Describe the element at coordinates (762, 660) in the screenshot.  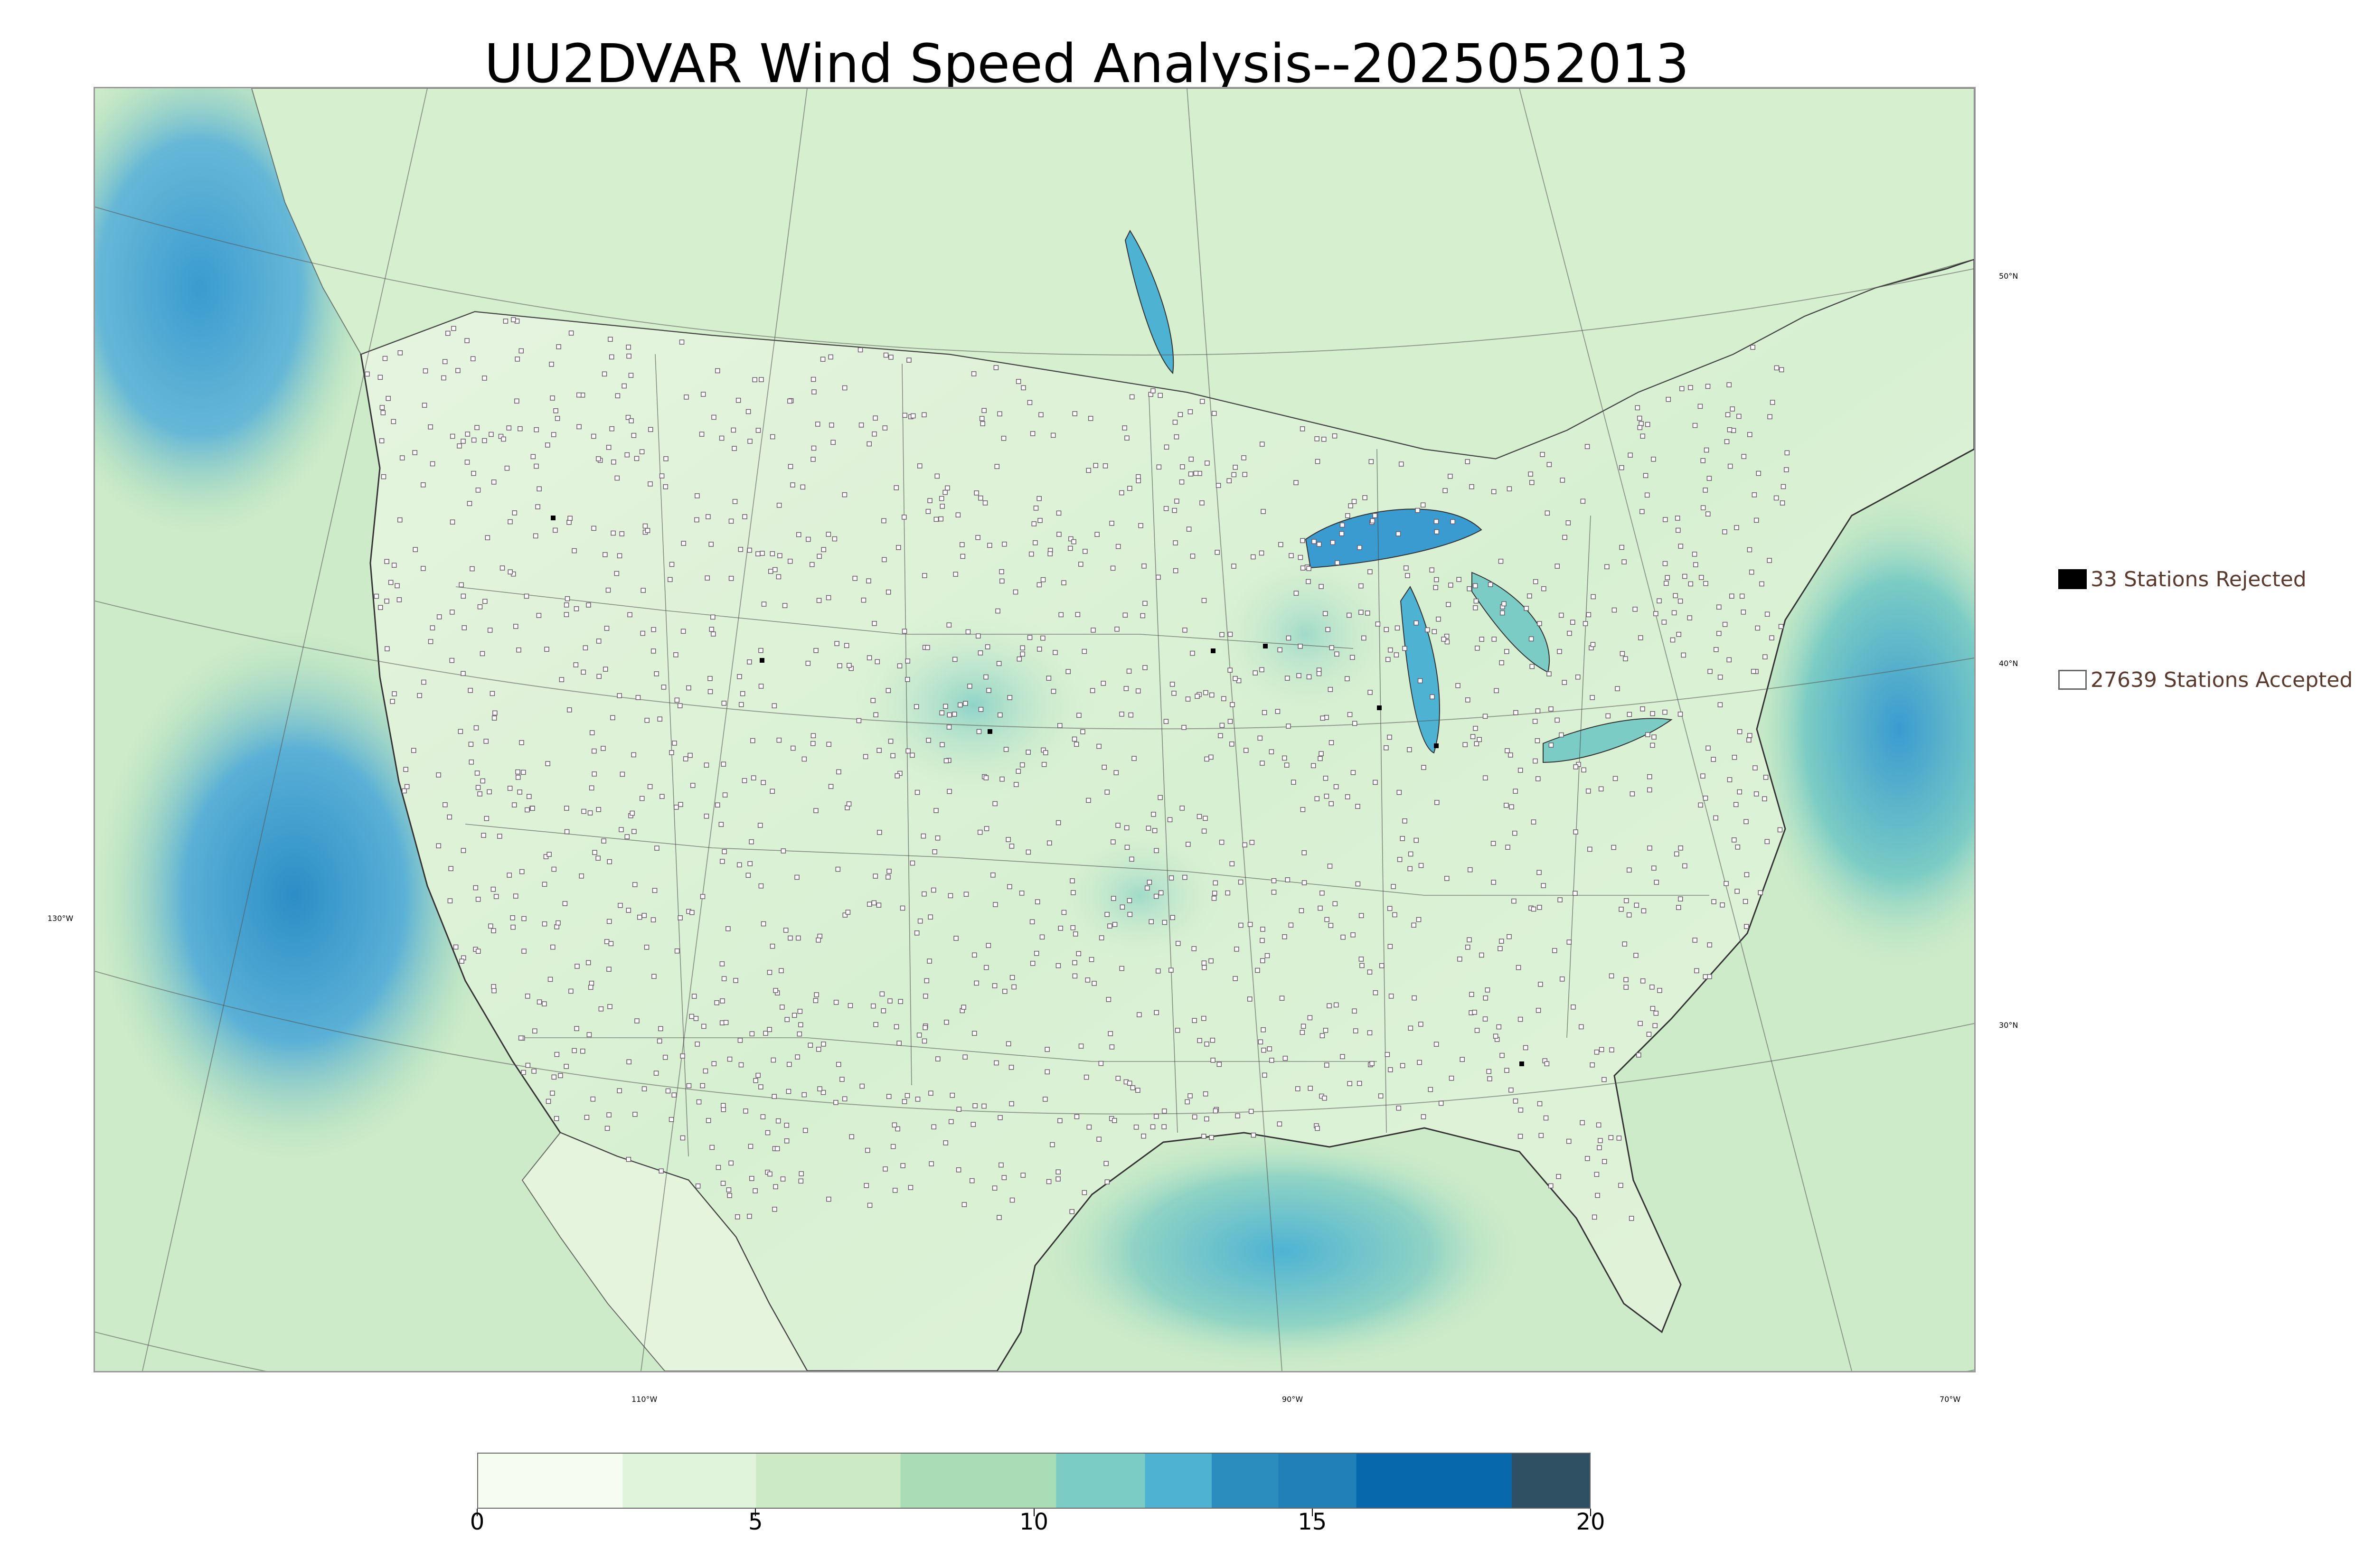
I see `rejected-station-marker` at that location.